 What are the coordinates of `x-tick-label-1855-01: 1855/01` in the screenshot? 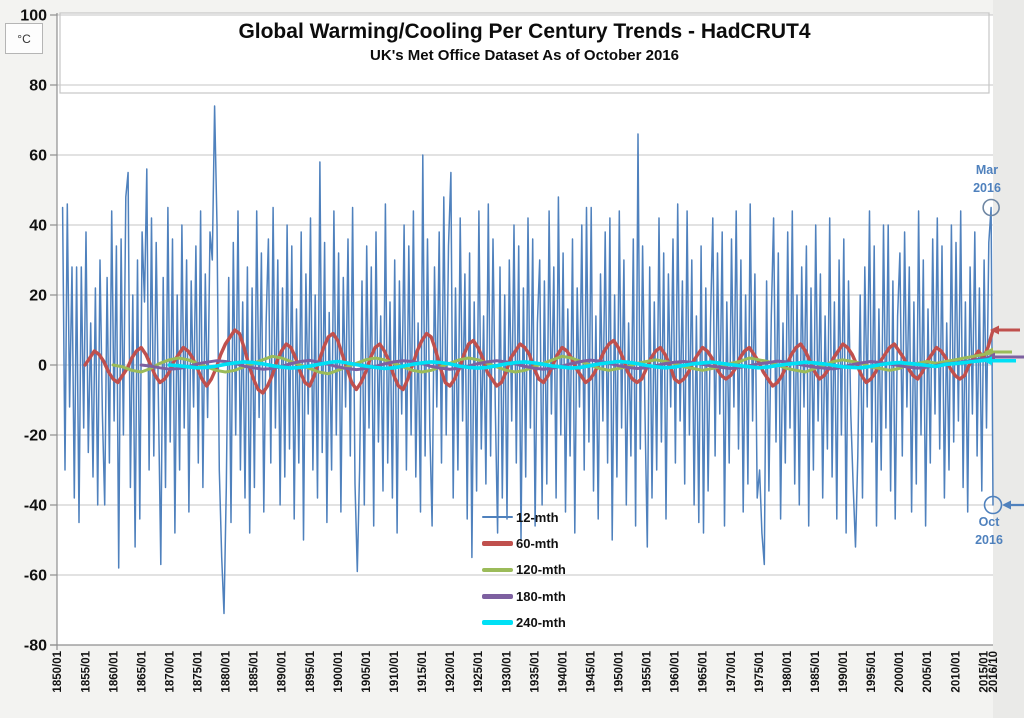 It's located at (86, 671).